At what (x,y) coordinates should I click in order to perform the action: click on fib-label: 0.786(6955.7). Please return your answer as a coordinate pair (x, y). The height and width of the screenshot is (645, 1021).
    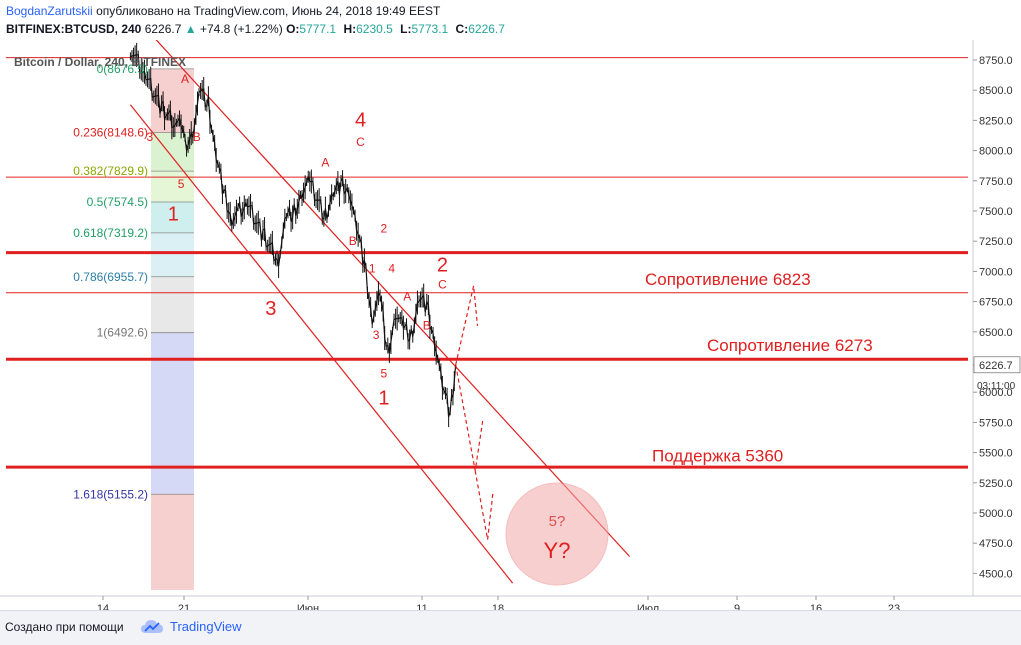
    Looking at the image, I should click on (110, 277).